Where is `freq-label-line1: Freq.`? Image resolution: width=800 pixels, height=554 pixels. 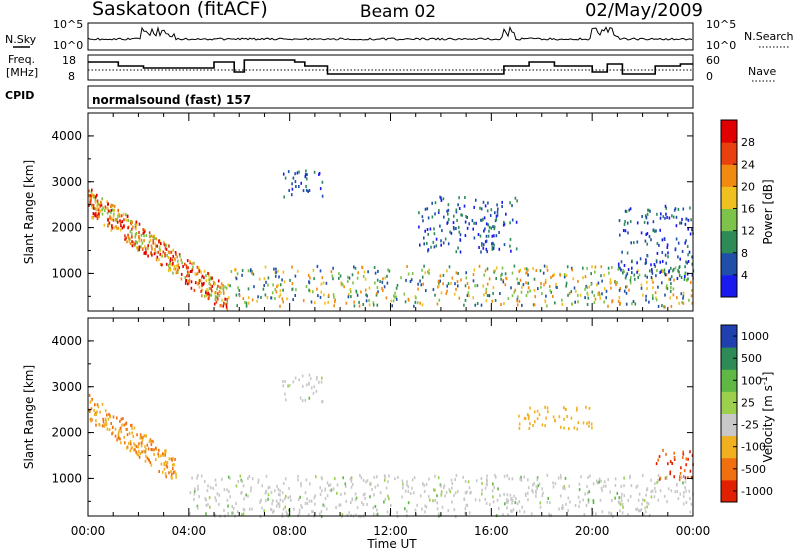 freq-label-line1: Freq. is located at coordinates (21, 59).